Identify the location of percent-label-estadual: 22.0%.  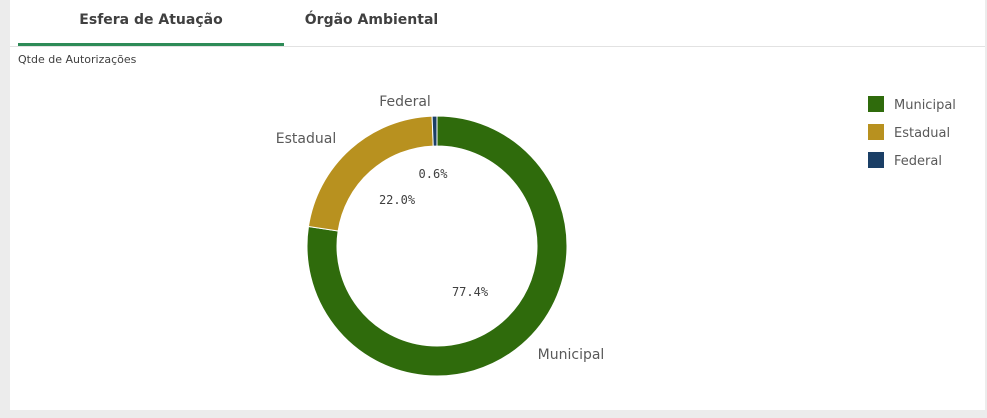
(397, 200).